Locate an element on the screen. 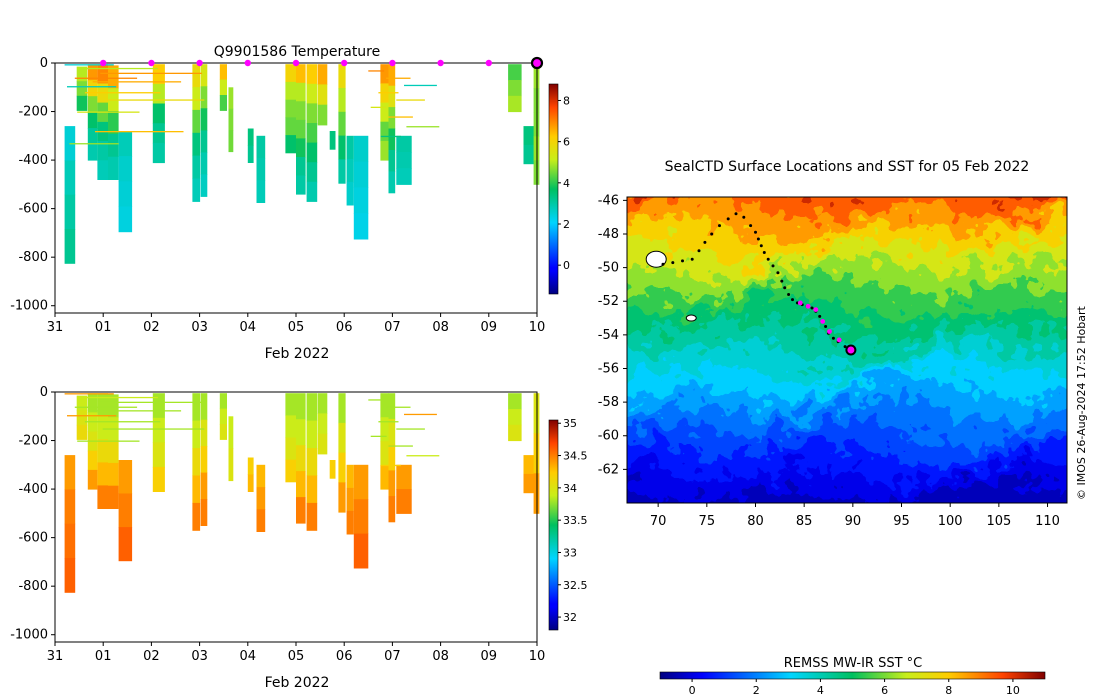 The height and width of the screenshot is (700, 1100). temperature-colorbar-ticks: 0 2 4 6 8 is located at coordinates (564, 183).